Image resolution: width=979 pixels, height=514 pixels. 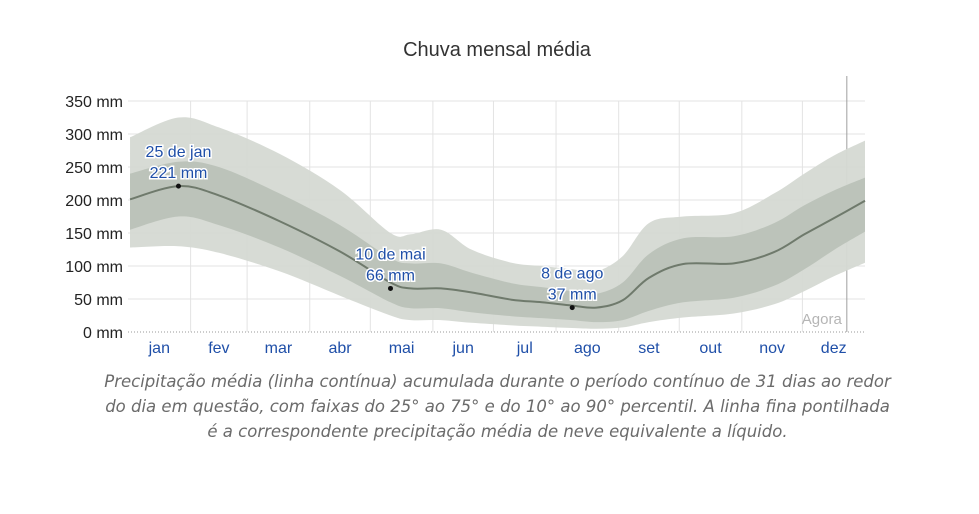 I want to click on y-tick-label: 200 mm, so click(x=94, y=201).